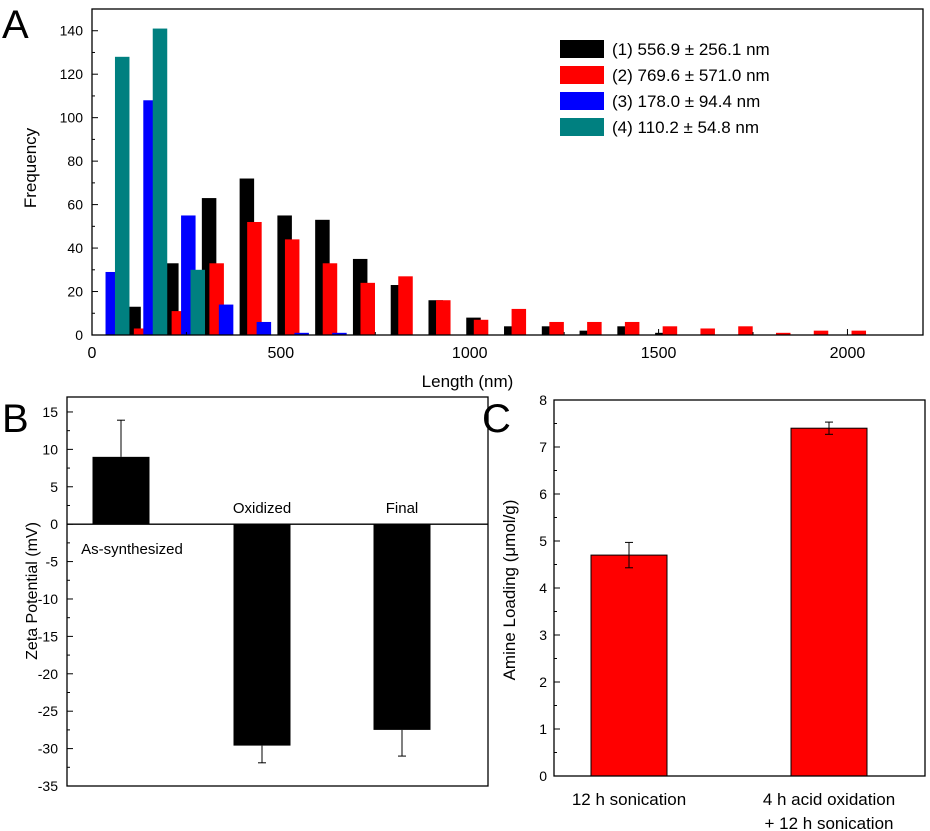 This screenshot has width=930, height=831. What do you see at coordinates (262, 508) in the screenshot?
I see `category-label: Oxidized` at bounding box center [262, 508].